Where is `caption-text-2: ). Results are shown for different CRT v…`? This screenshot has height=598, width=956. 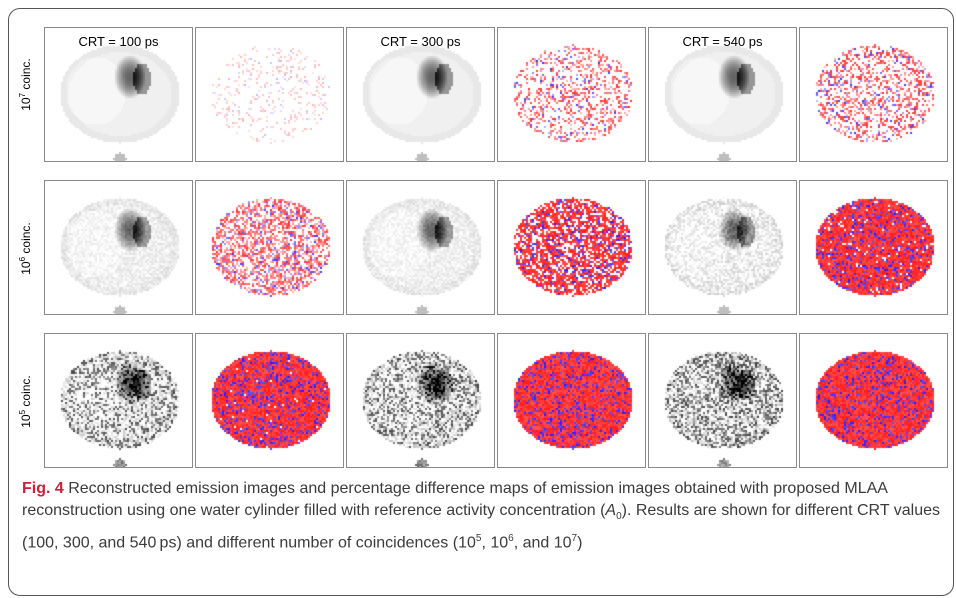 caption-text-2: ). Results are shown for different CRT v… is located at coordinates (481, 527).